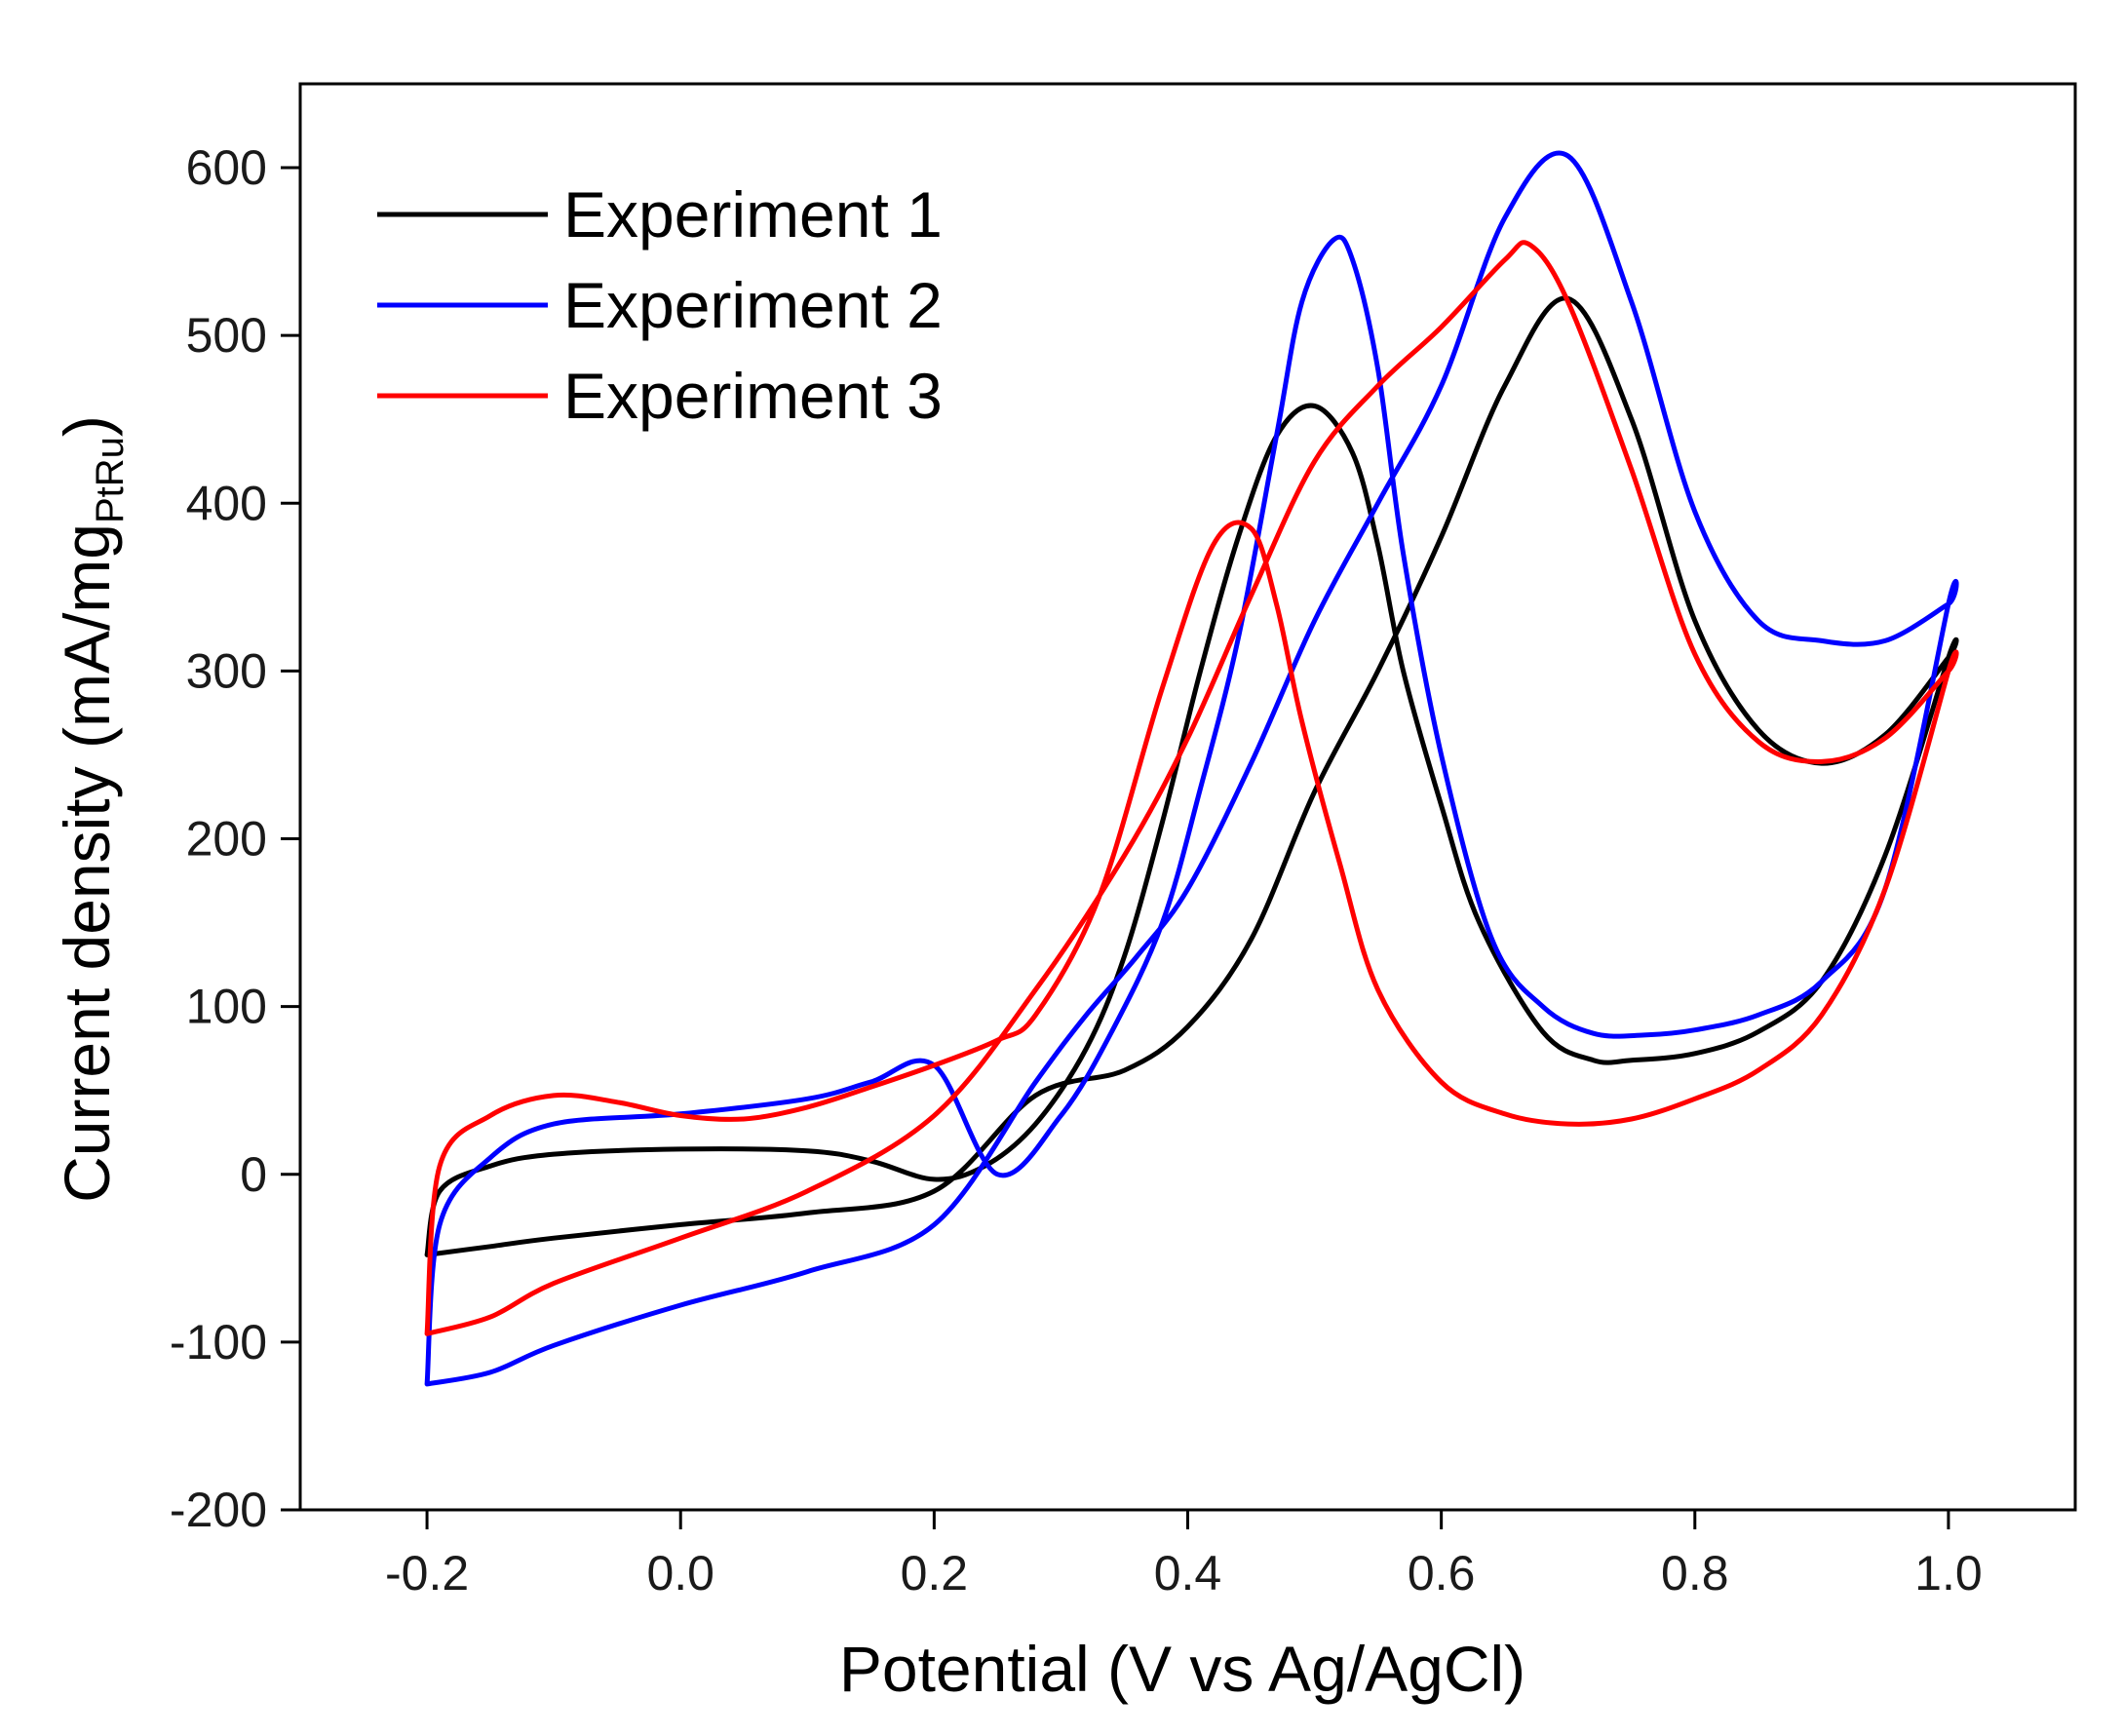 This screenshot has height=1736, width=2123. I want to click on y-tick-label: -200, so click(219, 1510).